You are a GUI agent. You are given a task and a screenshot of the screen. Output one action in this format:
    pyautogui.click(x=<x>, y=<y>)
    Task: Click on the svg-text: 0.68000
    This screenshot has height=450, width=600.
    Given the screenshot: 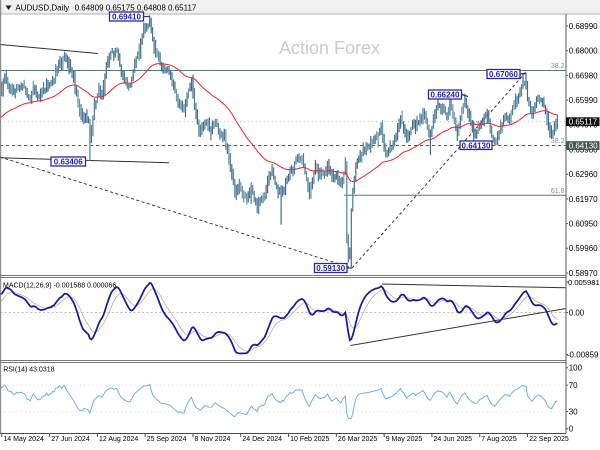 What is the action you would take?
    pyautogui.click(x=583, y=51)
    